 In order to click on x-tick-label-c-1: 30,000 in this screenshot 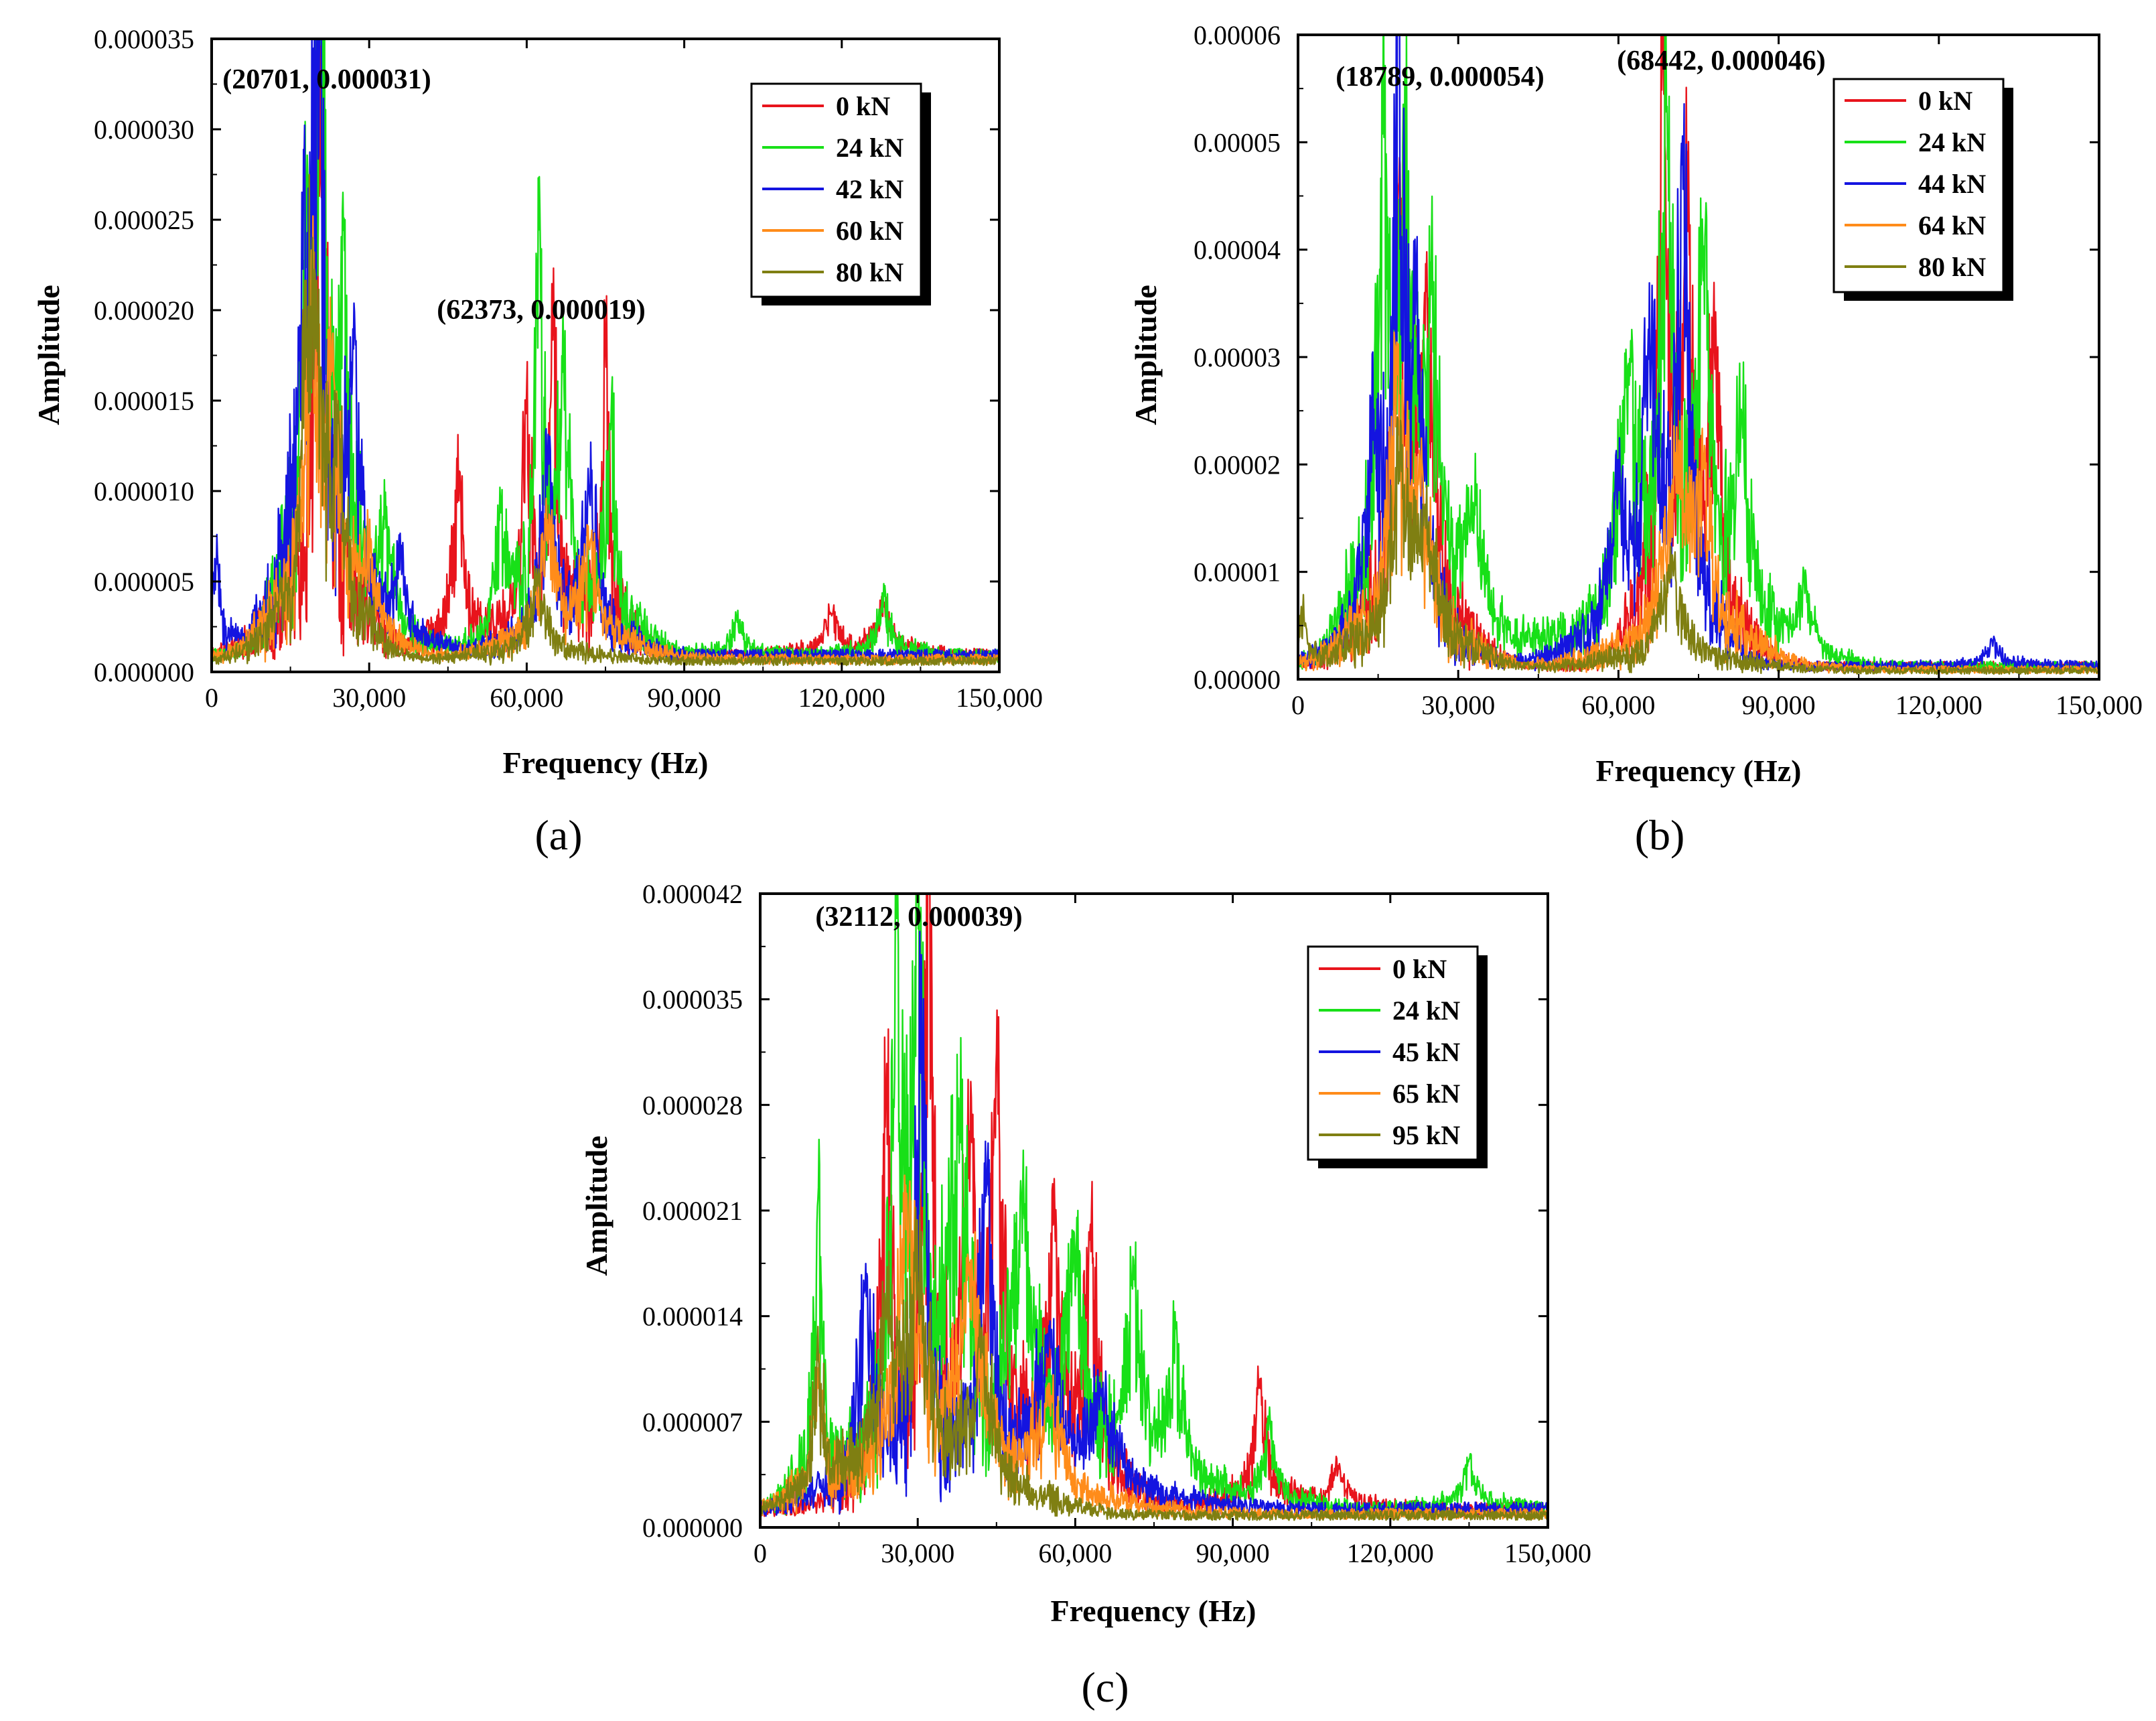, I will do `click(917, 1553)`.